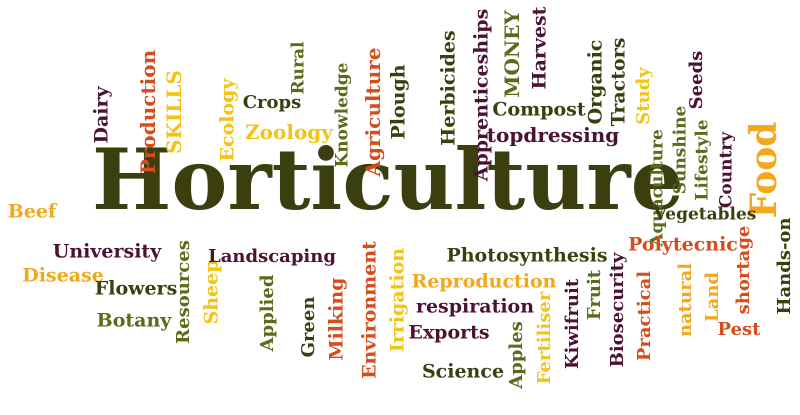  Describe the element at coordinates (289, 132) in the screenshot. I see `word-zoology: Zoology` at that location.